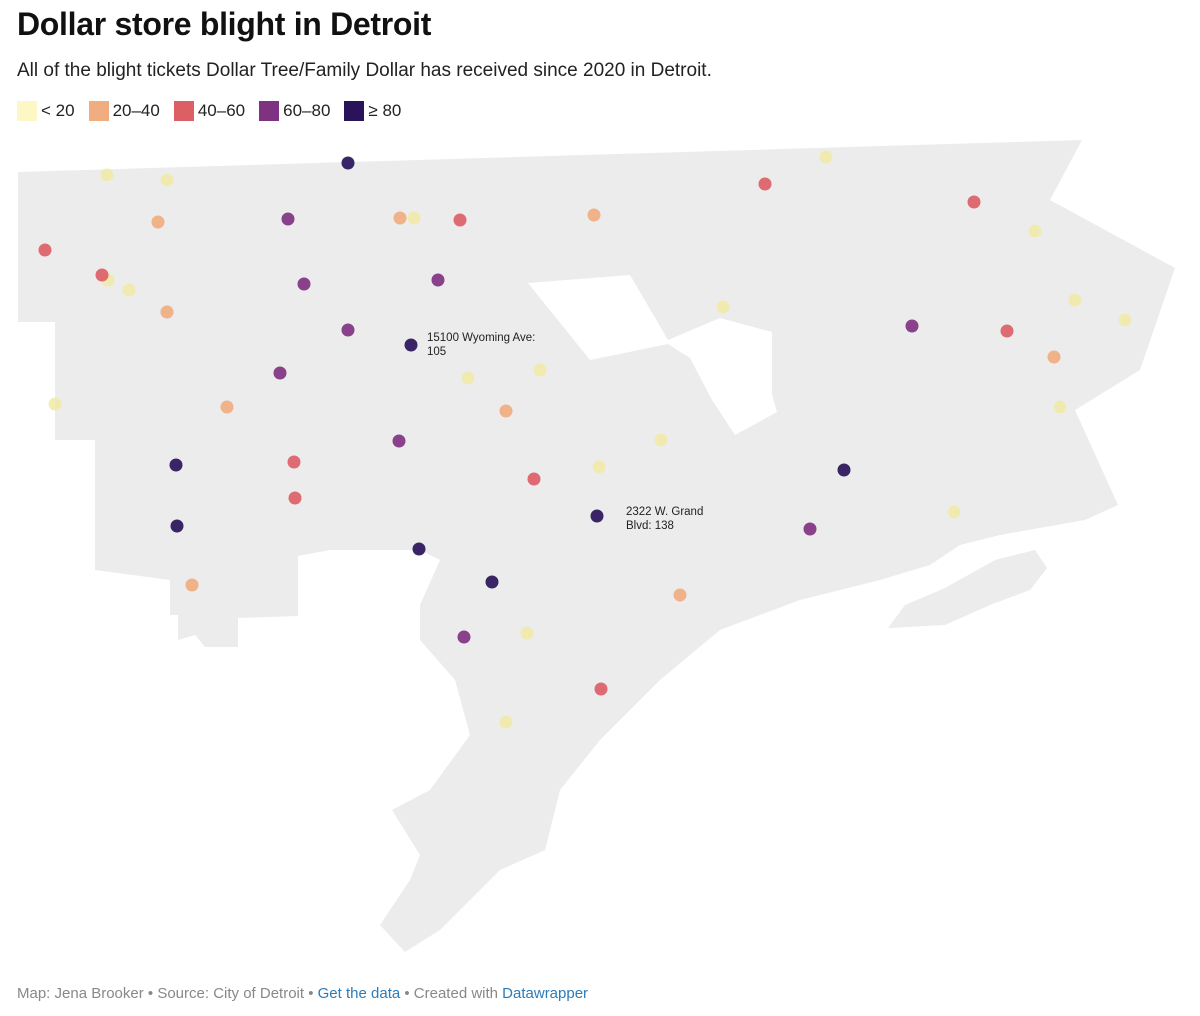  I want to click on get-data-link: Get the data, so click(359, 993).